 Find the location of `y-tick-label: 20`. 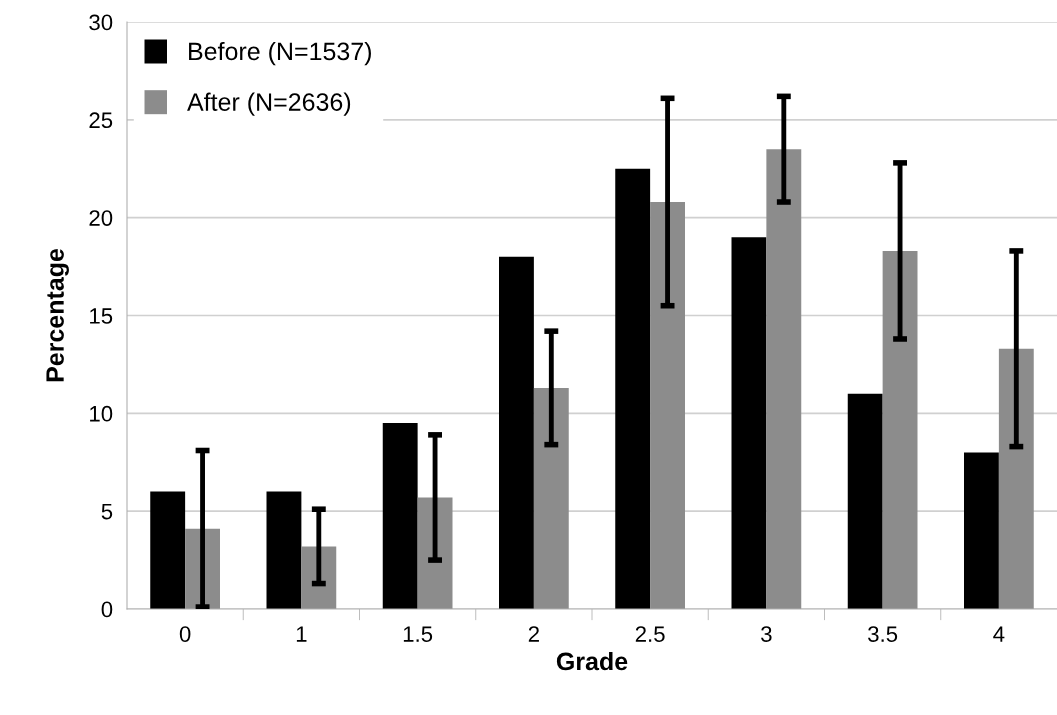

y-tick-label: 20 is located at coordinates (101, 218).